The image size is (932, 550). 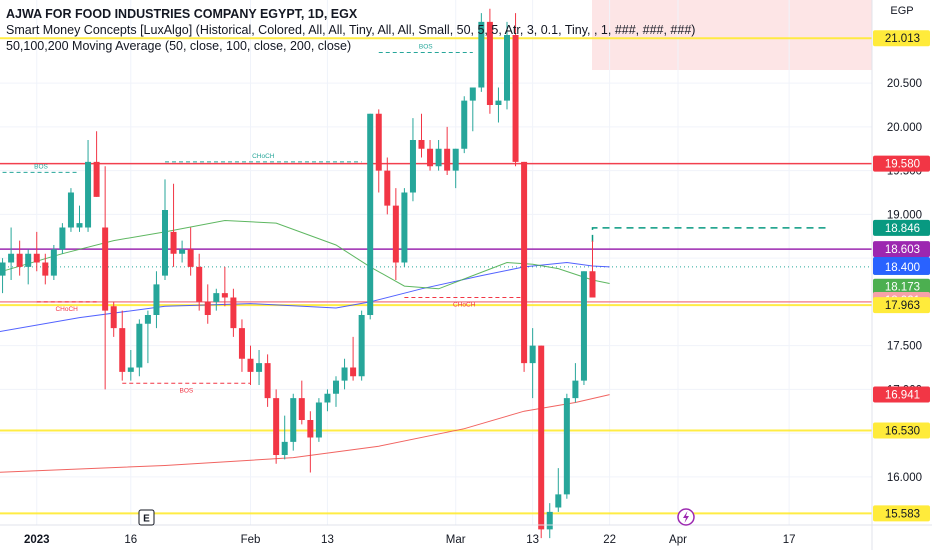 I want to click on currency-label: EGP, so click(x=901, y=11).